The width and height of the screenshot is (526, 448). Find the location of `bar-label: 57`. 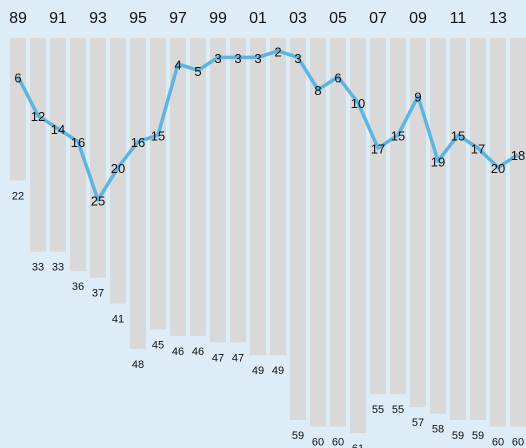

bar-label: 57 is located at coordinates (418, 423).